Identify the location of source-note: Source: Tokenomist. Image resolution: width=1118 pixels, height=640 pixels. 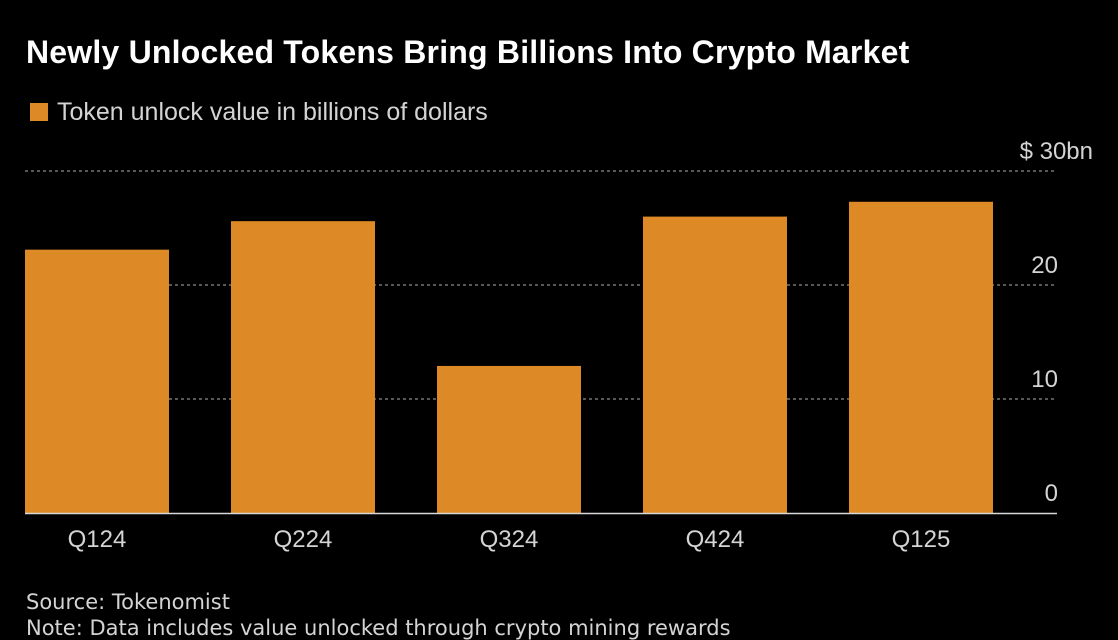
(128, 602).